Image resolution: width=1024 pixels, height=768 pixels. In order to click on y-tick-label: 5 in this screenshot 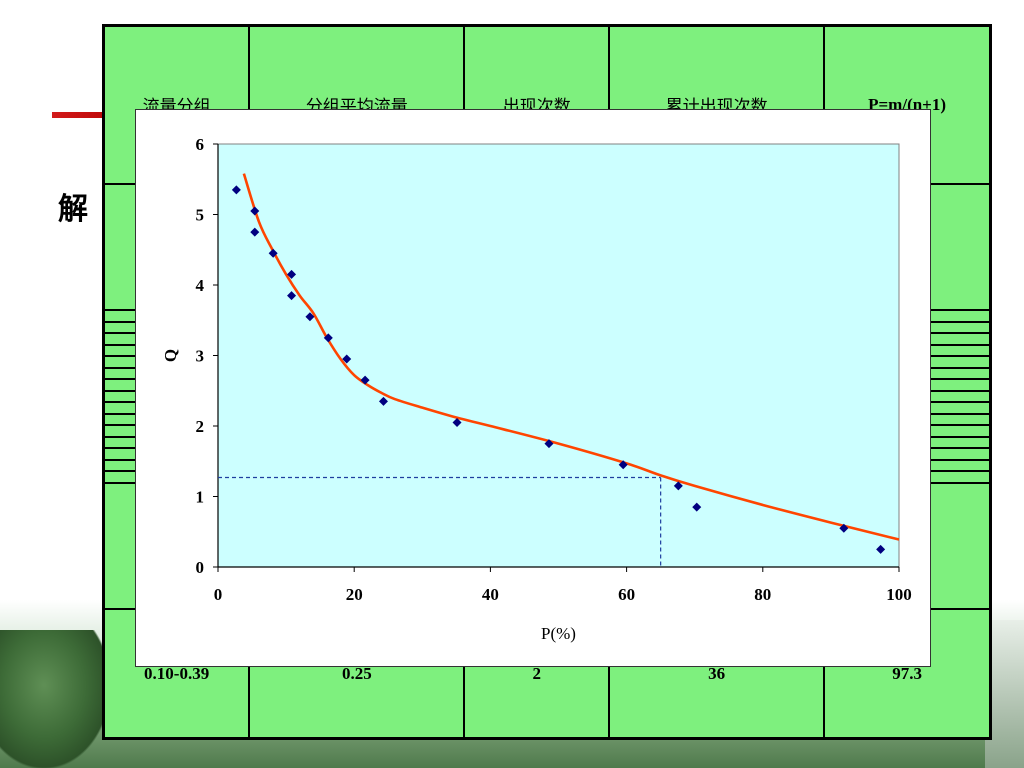, I will do `click(200, 215)`.